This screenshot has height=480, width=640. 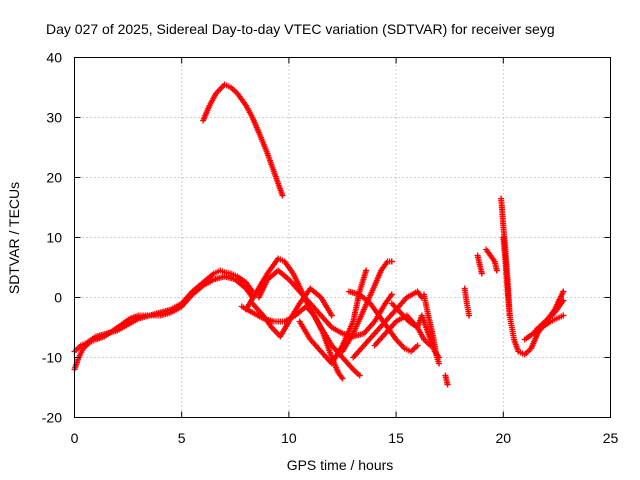 I want to click on y-tick-label: 40, so click(x=54, y=58).